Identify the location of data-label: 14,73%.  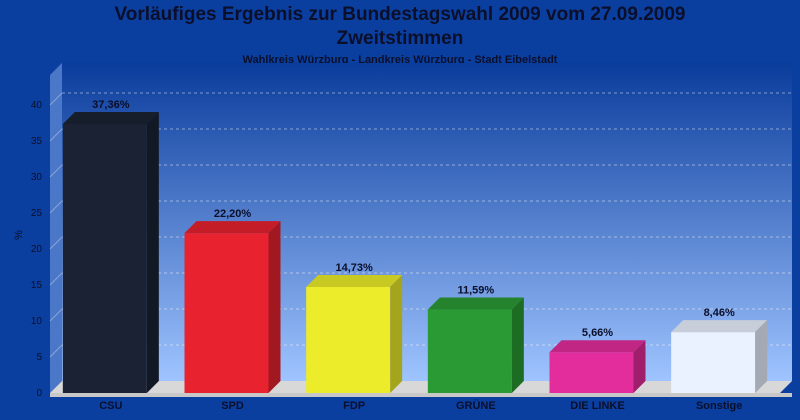
(355, 268).